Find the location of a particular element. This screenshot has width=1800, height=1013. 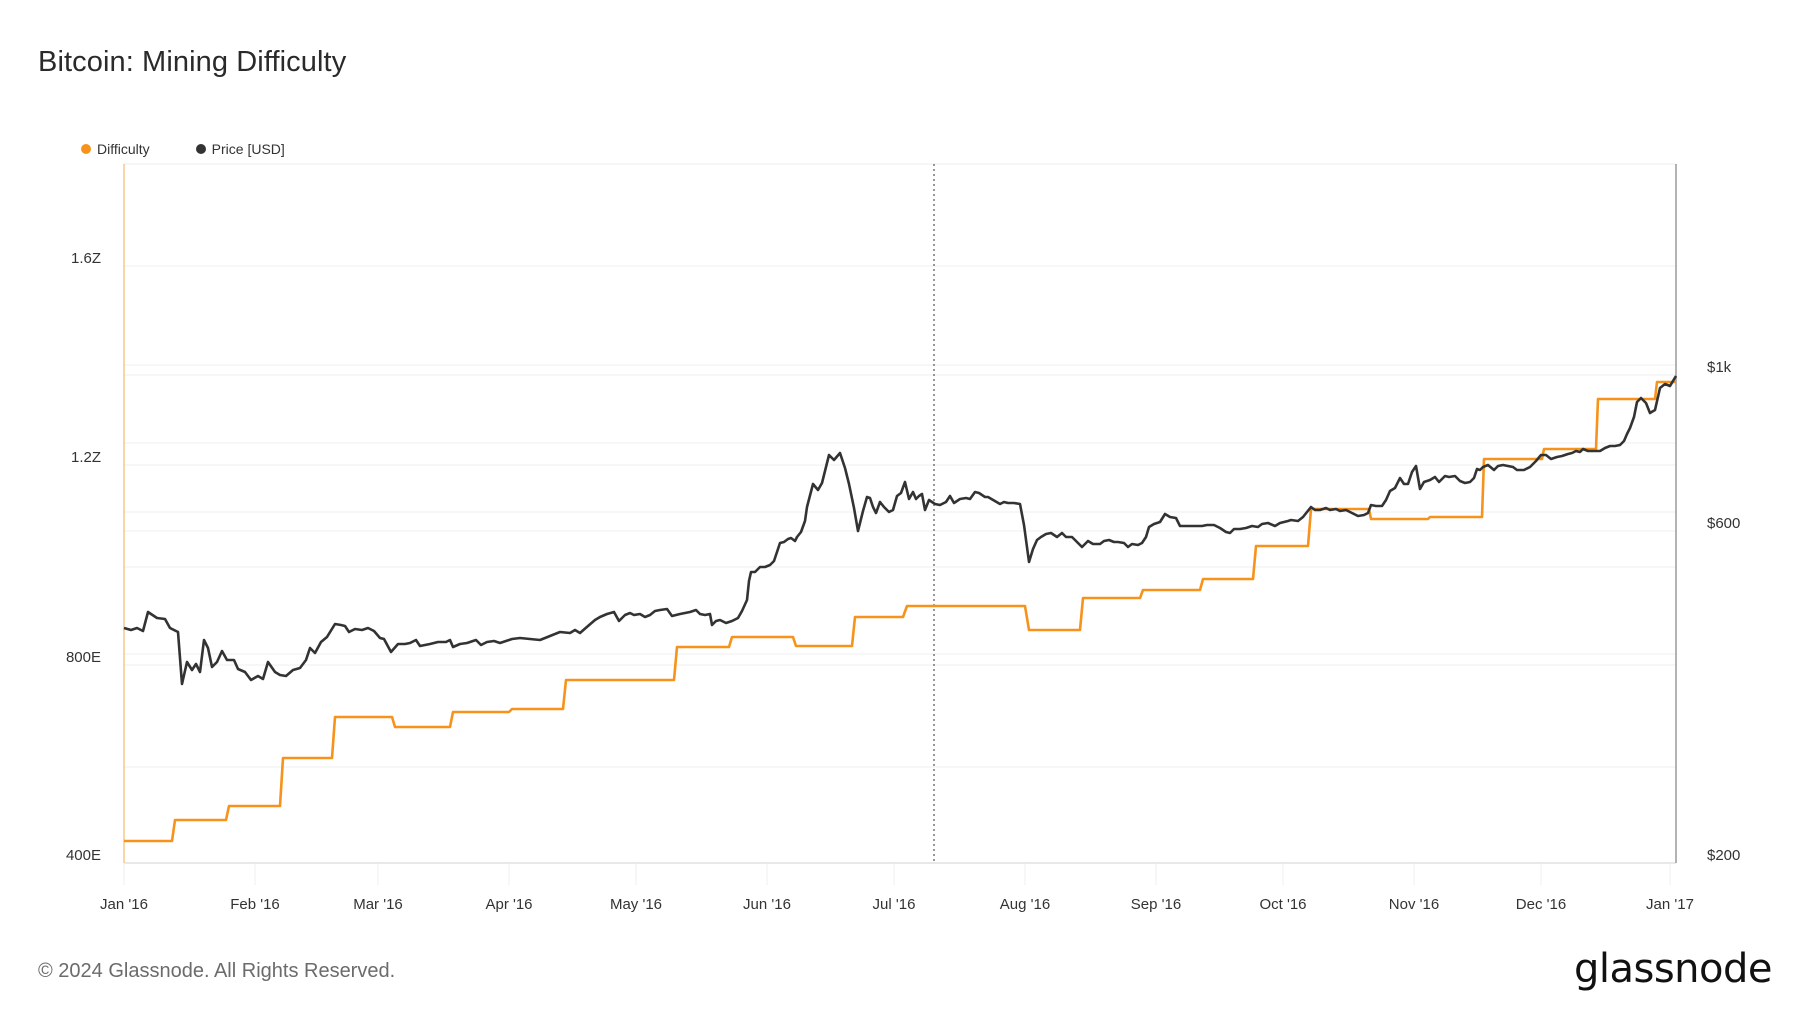

x-tick-label: Oct '16 is located at coordinates (1282, 904).